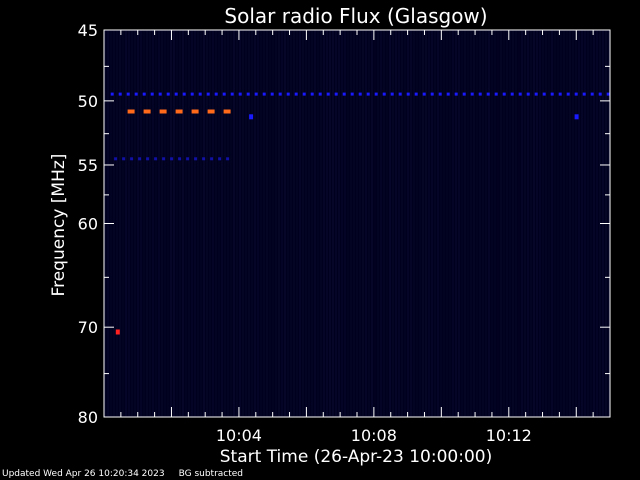  What do you see at coordinates (88, 327) in the screenshot?
I see `y-tick-label: 70` at bounding box center [88, 327].